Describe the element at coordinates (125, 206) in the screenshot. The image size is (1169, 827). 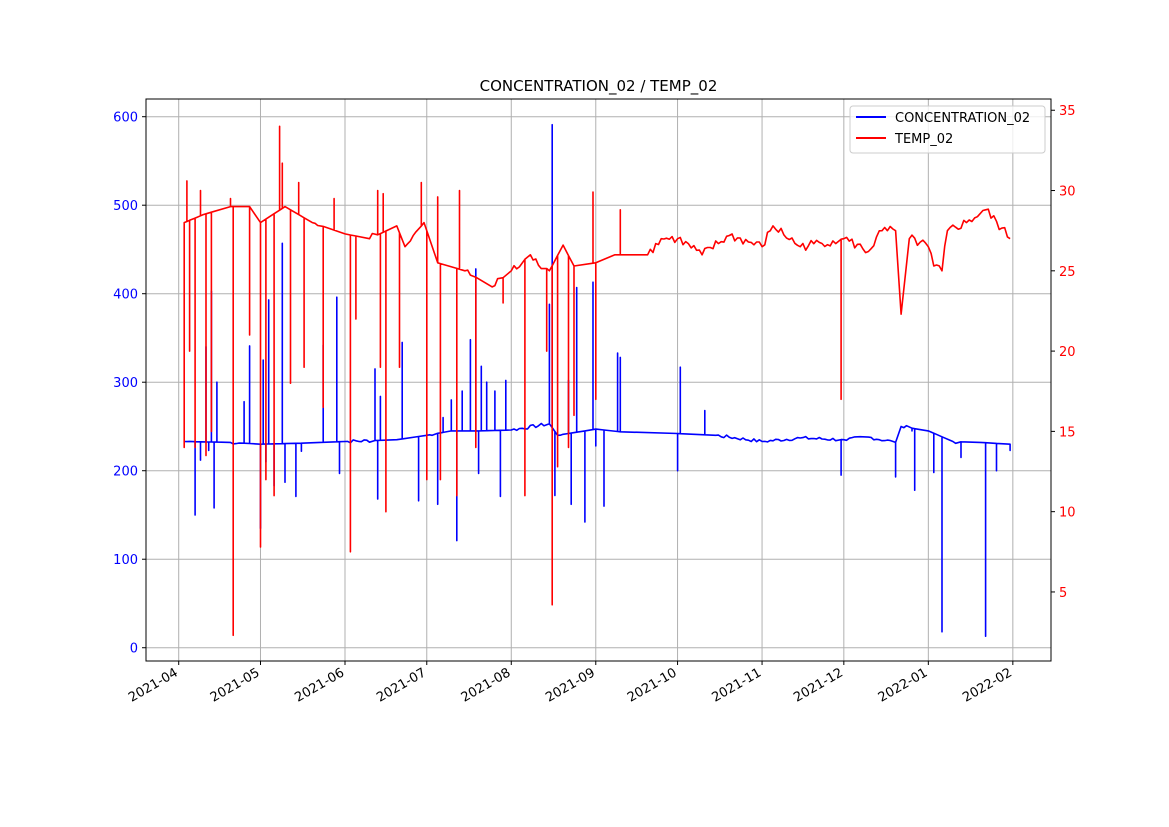
I see `y-left-tick-label: 500` at that location.